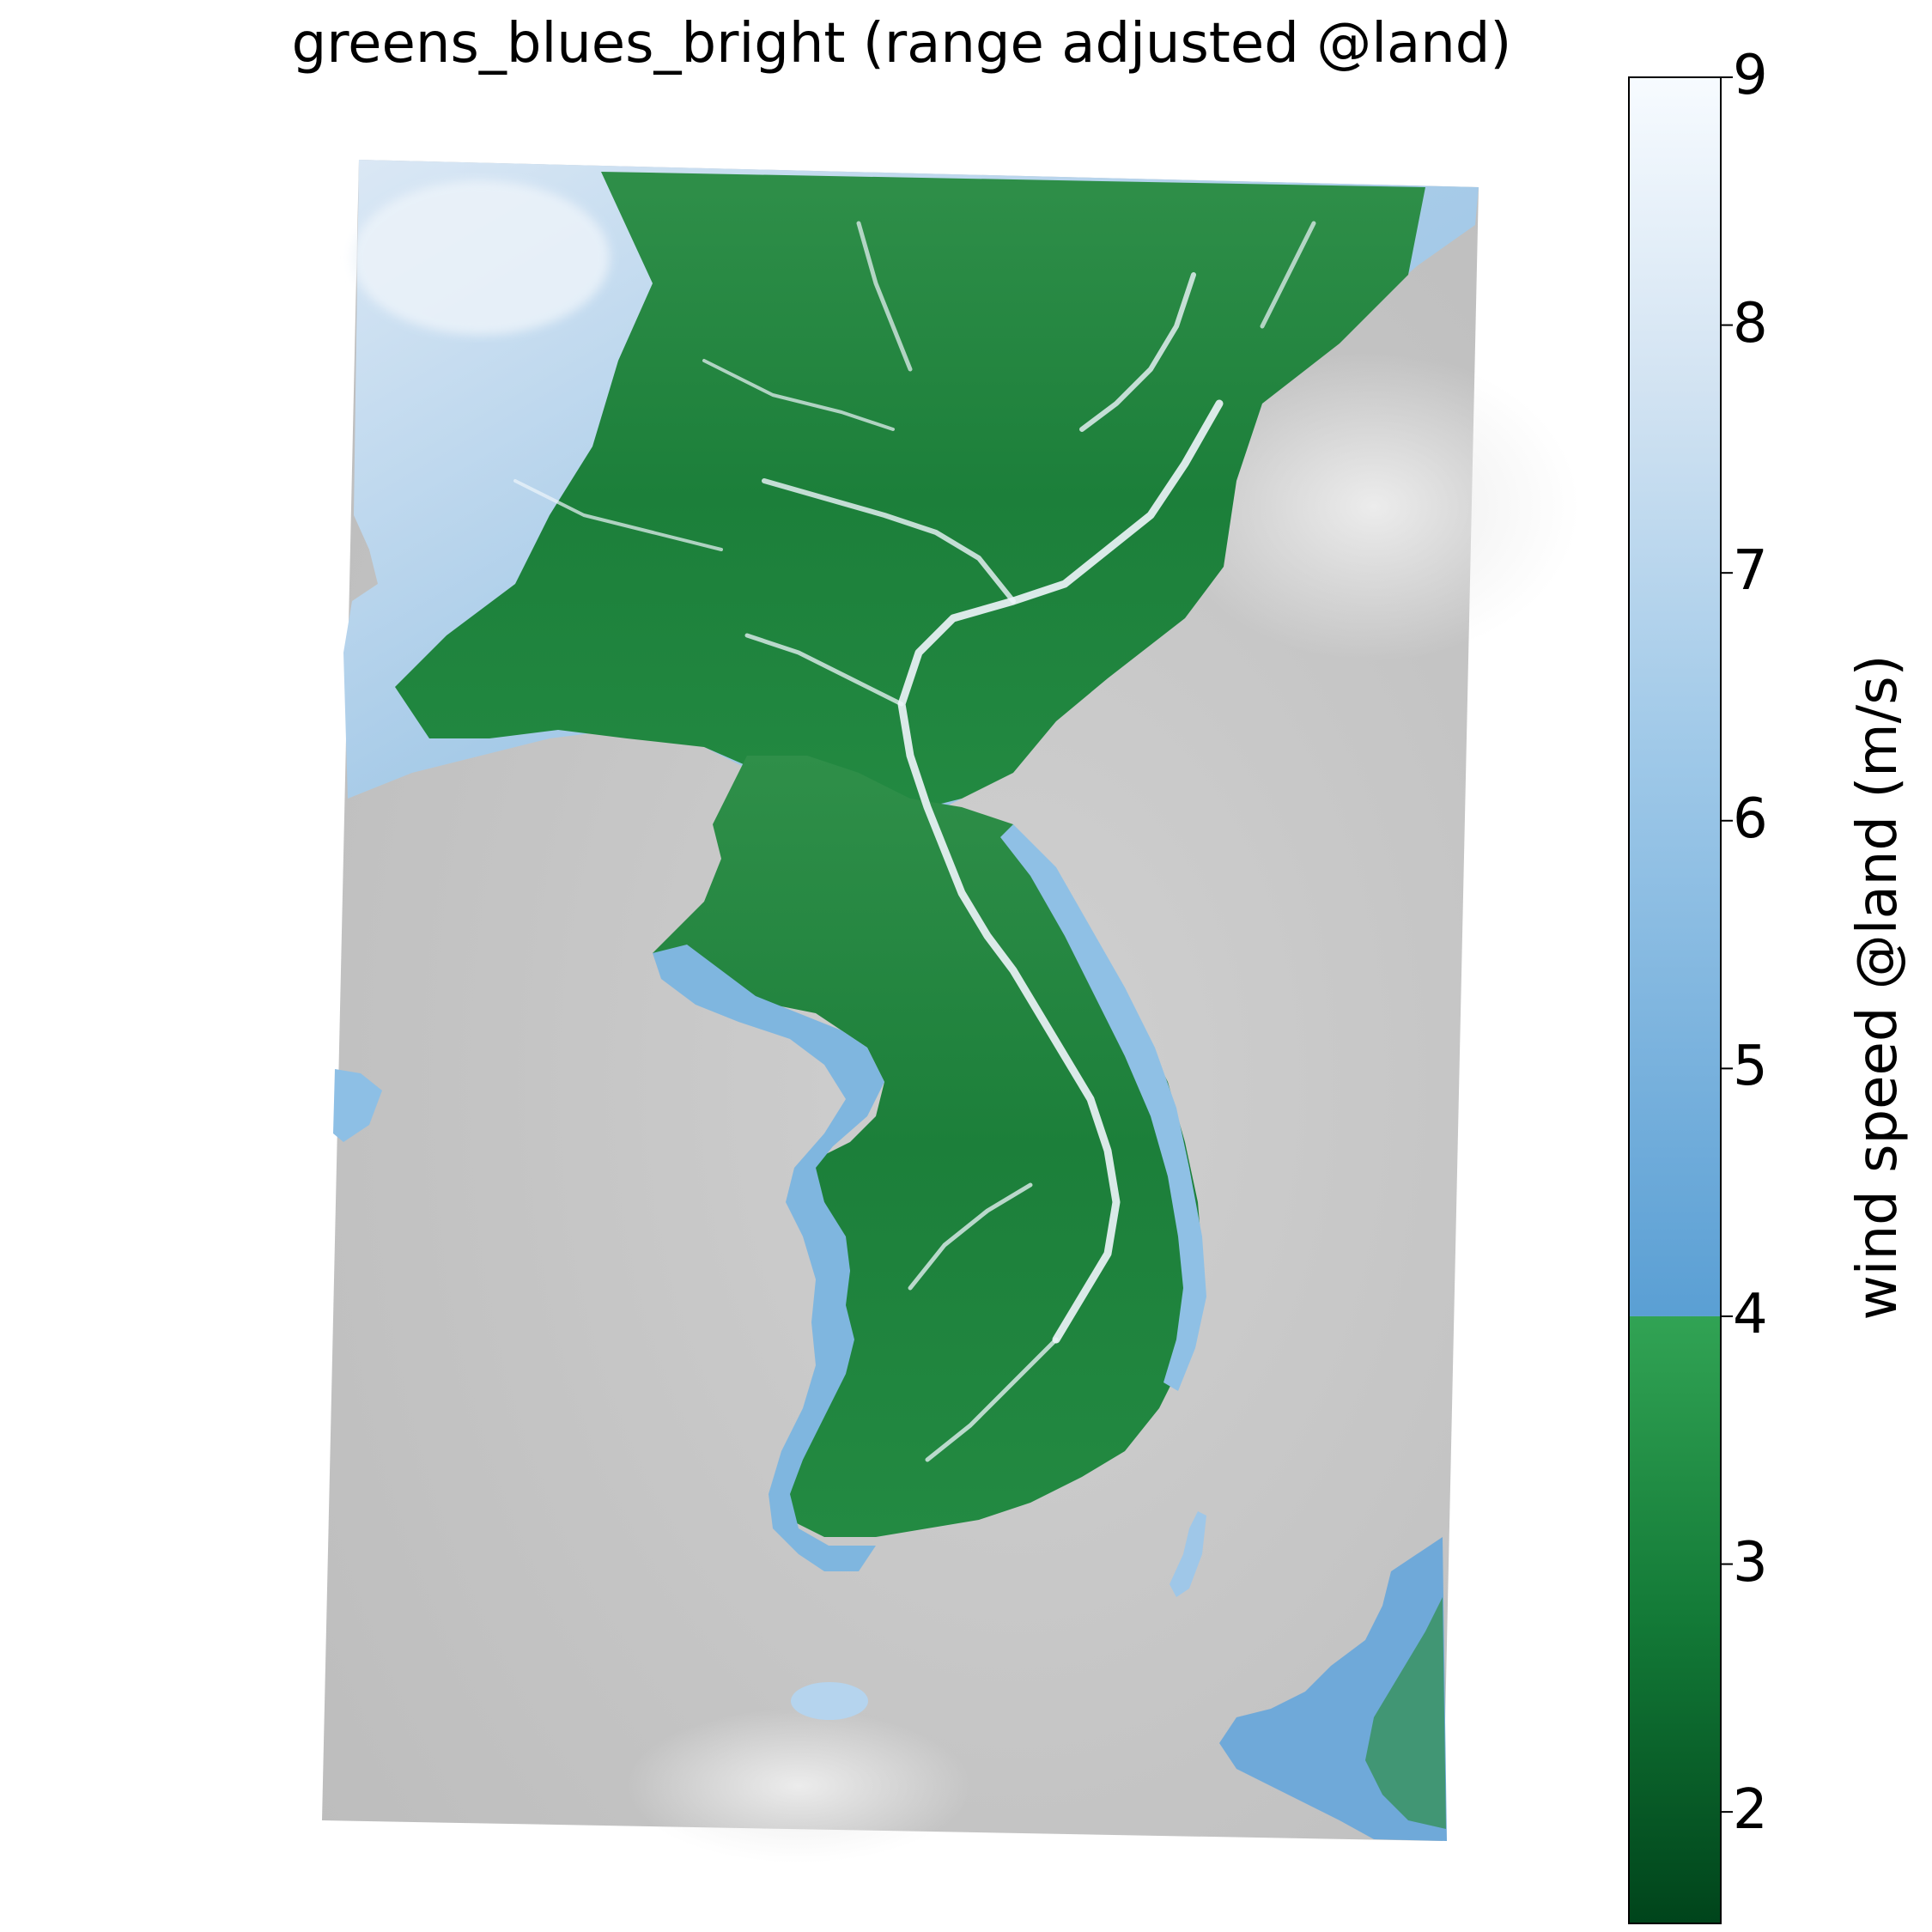  What do you see at coordinates (1675, 696) in the screenshot?
I see `colorbar-blue-segment` at bounding box center [1675, 696].